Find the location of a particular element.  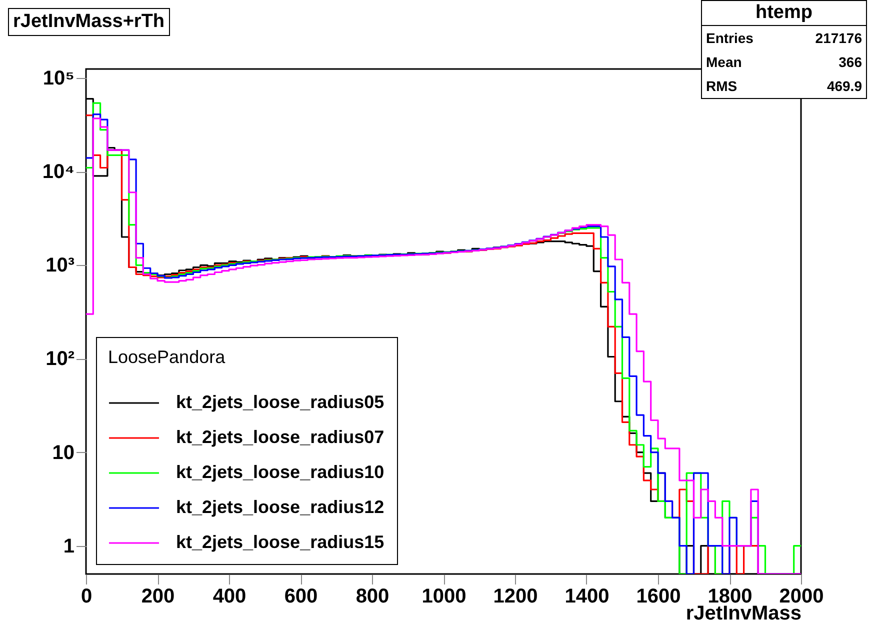

x-tick-label: 600 is located at coordinates (301, 597).